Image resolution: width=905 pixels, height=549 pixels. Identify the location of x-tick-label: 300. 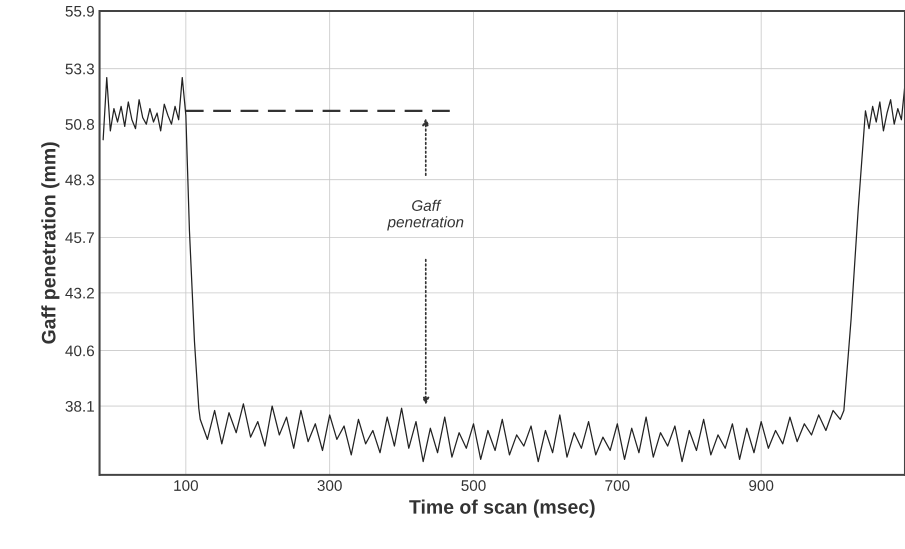
(330, 485).